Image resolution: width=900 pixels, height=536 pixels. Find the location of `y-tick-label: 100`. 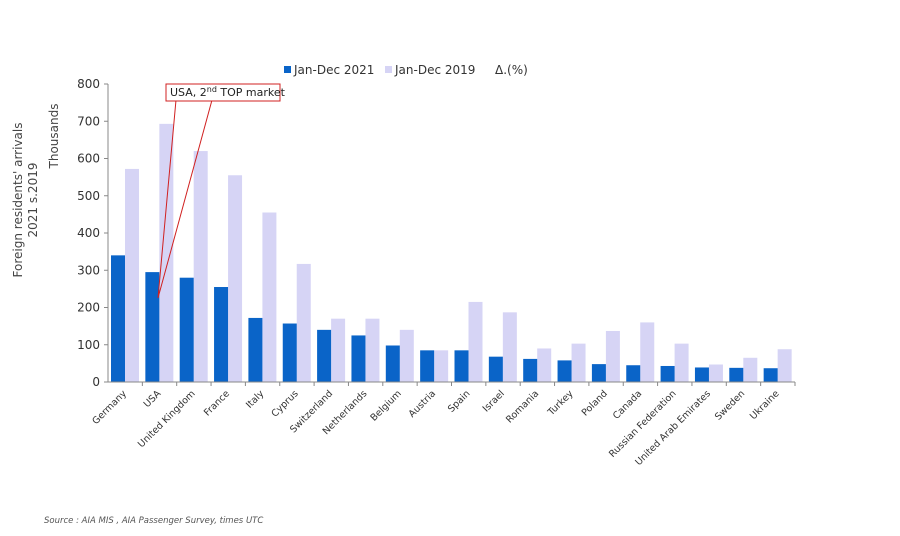

y-tick-label: 100 is located at coordinates (88, 345).